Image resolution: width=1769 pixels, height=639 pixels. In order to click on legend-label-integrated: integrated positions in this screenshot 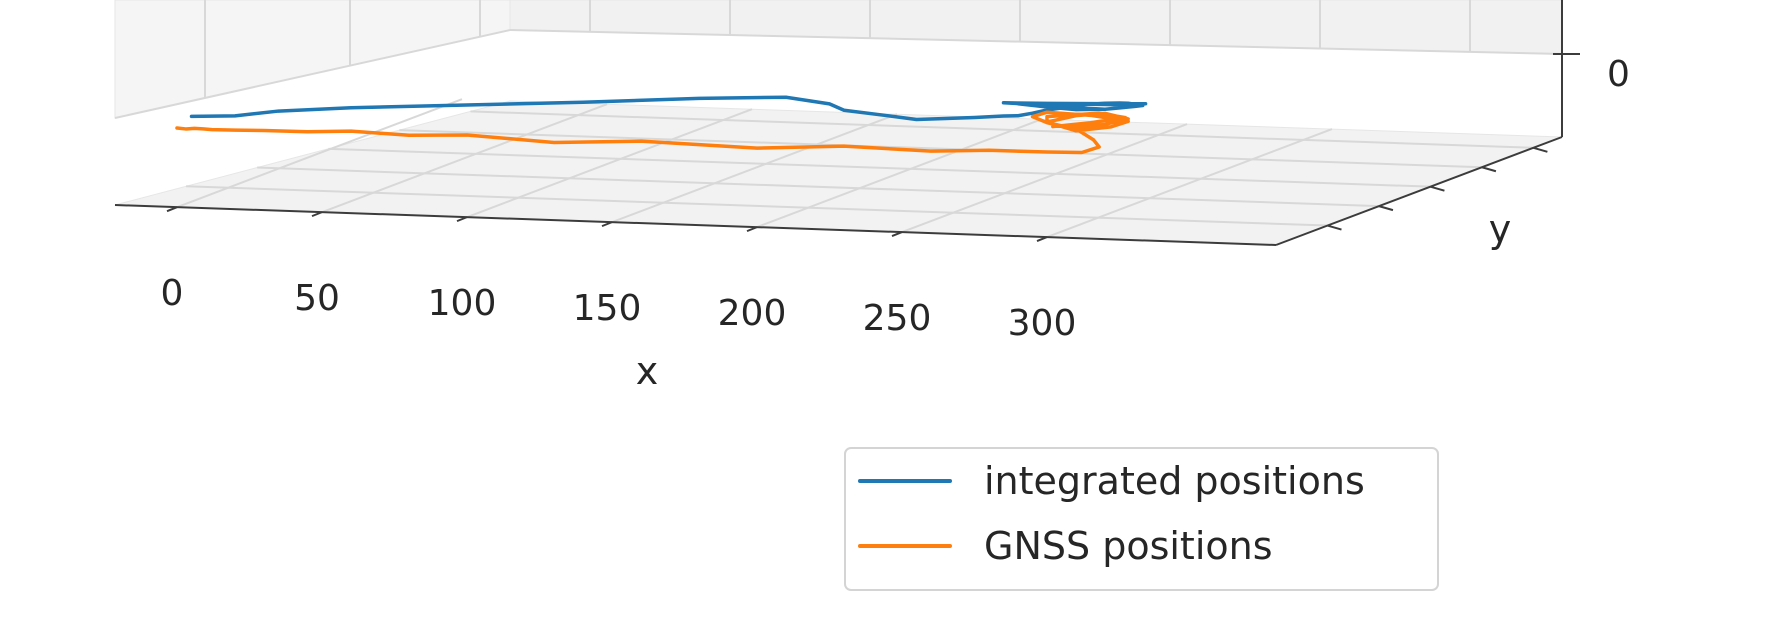, I will do `click(1174, 481)`.